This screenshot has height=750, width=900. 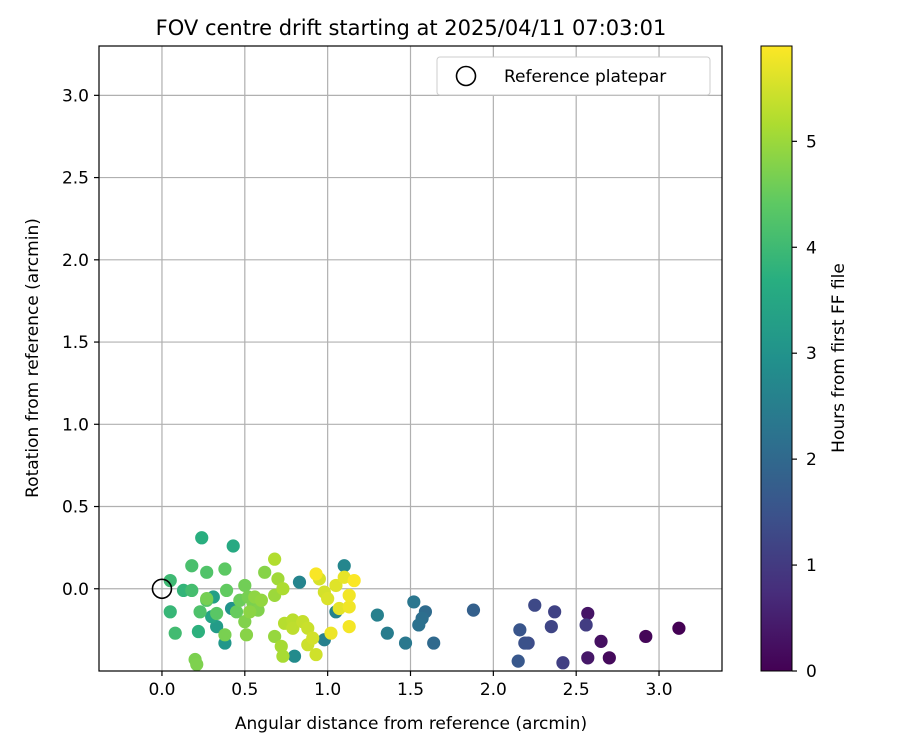 I want to click on y-tick-label: 0.0, so click(x=75, y=590).